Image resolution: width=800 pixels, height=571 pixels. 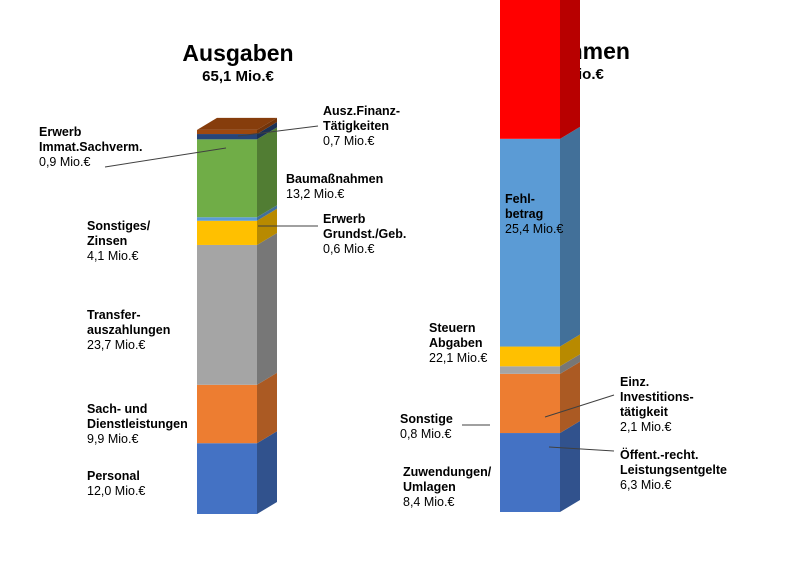 I want to click on leader-line-ausgaben-ausz-finanz-t-tigkeiten, so click(x=278, y=131).